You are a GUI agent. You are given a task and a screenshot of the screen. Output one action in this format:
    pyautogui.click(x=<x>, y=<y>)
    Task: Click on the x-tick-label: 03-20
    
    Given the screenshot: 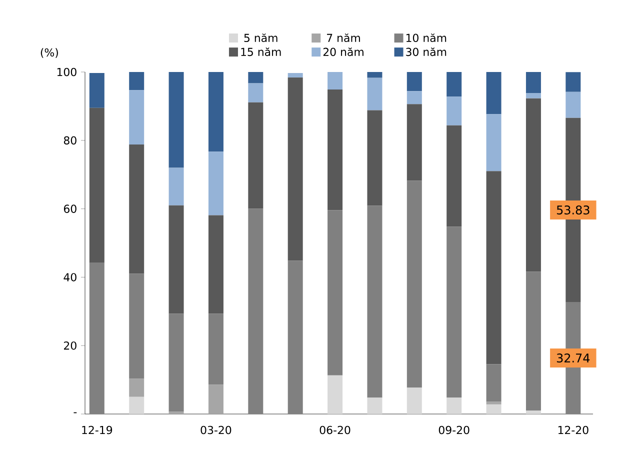 What is the action you would take?
    pyautogui.click(x=216, y=430)
    